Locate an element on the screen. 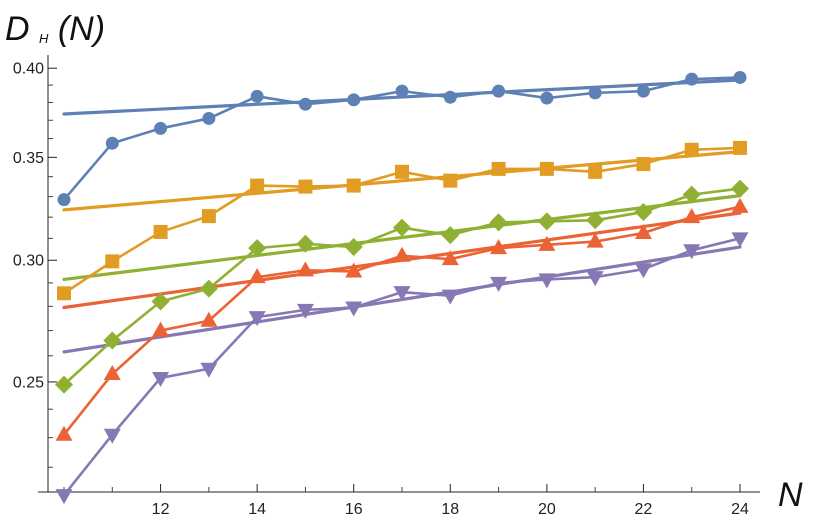  y-axis-title-suffix: (N) is located at coordinates (81, 29).